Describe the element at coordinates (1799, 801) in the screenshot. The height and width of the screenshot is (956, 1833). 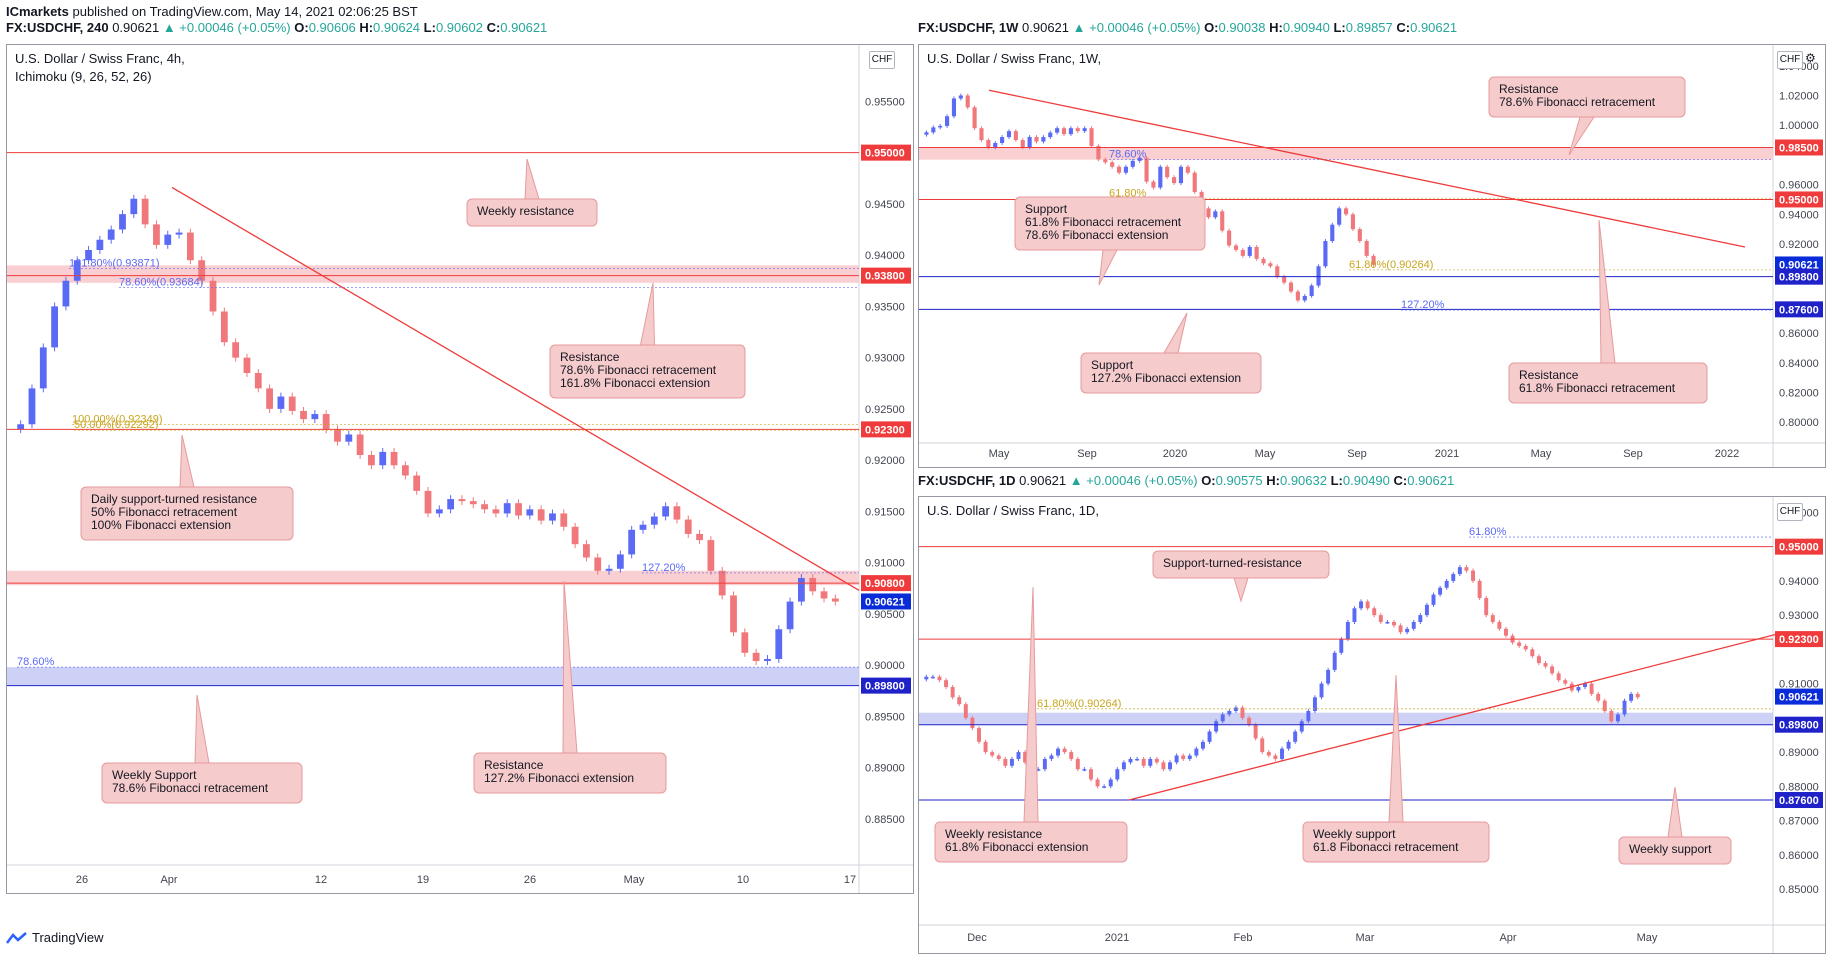
I see `price-badge-label: 0.87600` at that location.